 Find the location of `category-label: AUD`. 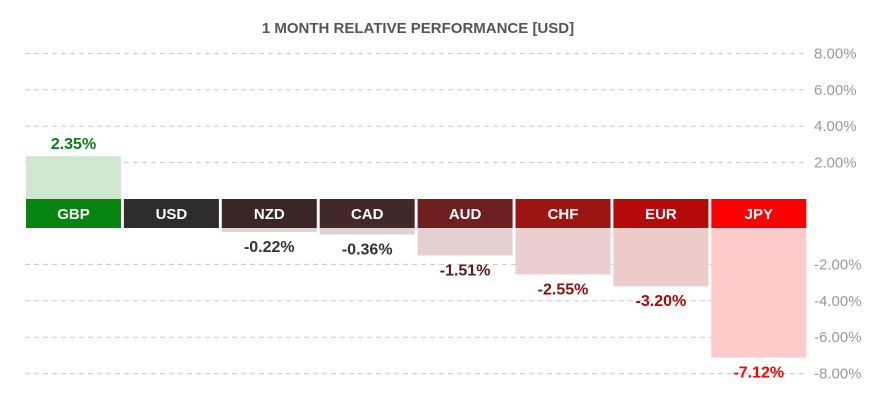

category-label: AUD is located at coordinates (465, 214).